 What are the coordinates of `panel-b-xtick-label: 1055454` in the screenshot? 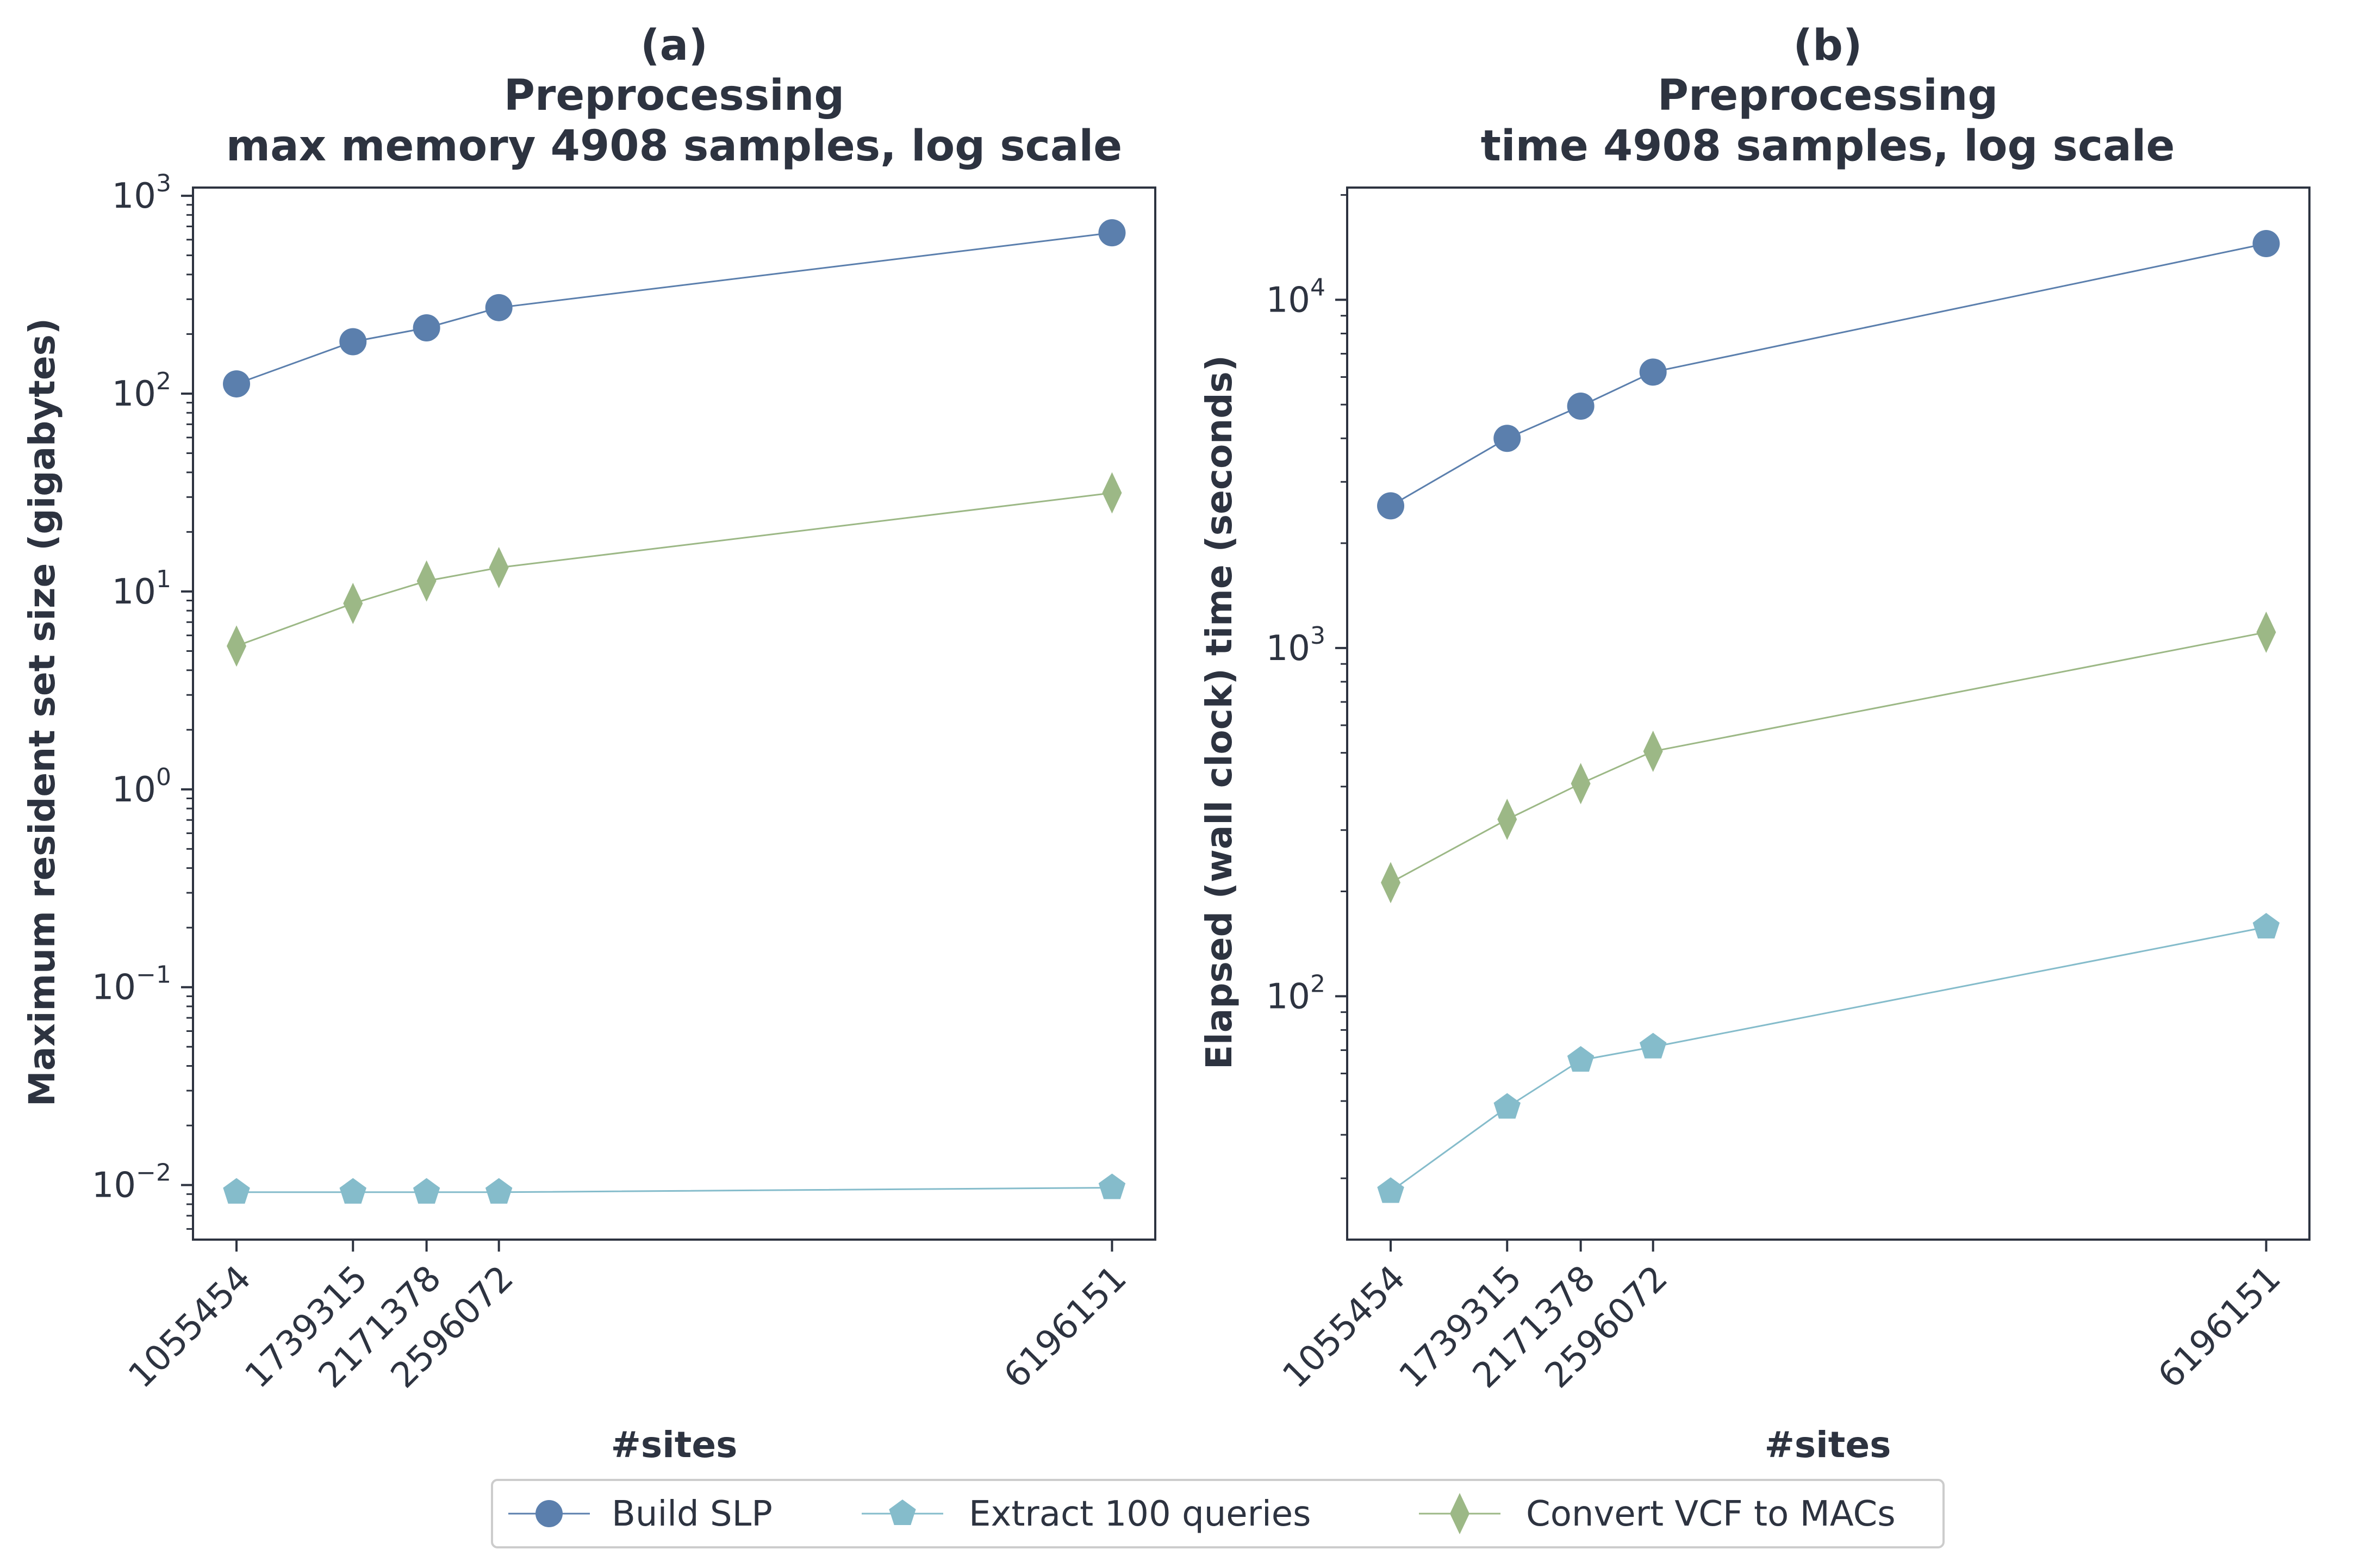 It's located at (1344, 1327).